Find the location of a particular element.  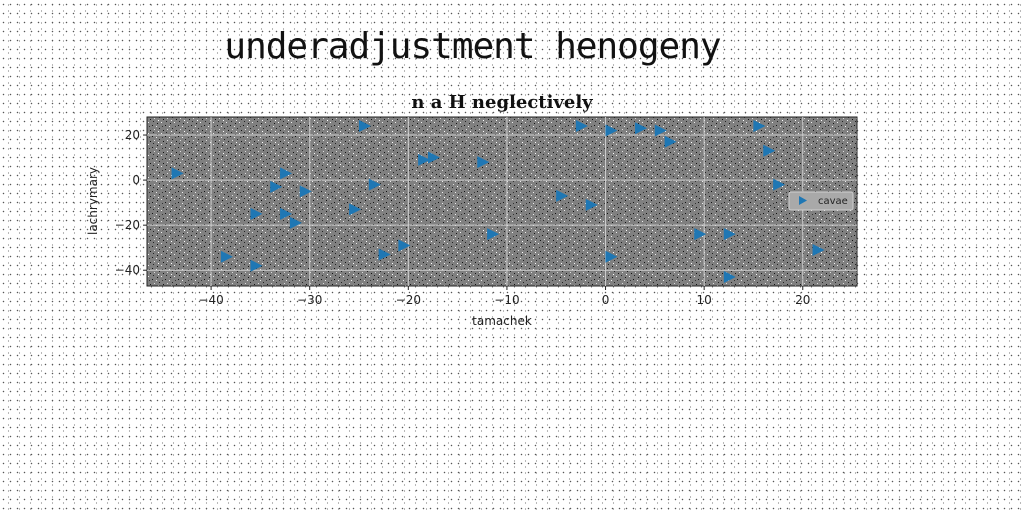

x-tick-label: 10 is located at coordinates (704, 300).